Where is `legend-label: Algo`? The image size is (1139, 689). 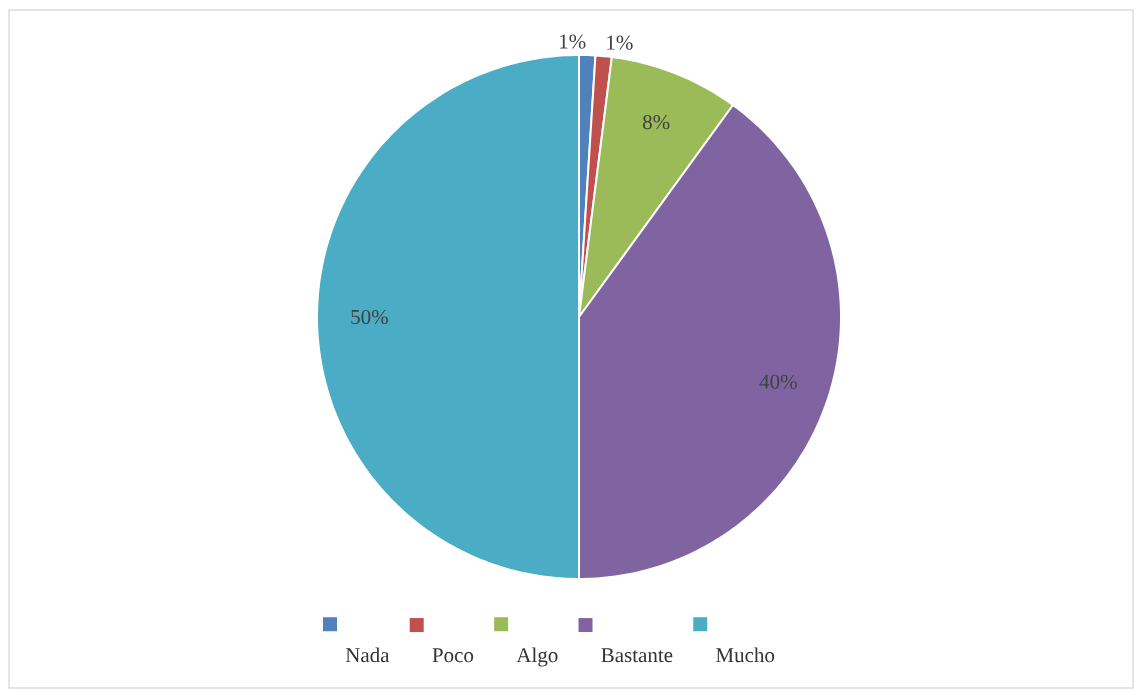
legend-label: Algo is located at coordinates (537, 657).